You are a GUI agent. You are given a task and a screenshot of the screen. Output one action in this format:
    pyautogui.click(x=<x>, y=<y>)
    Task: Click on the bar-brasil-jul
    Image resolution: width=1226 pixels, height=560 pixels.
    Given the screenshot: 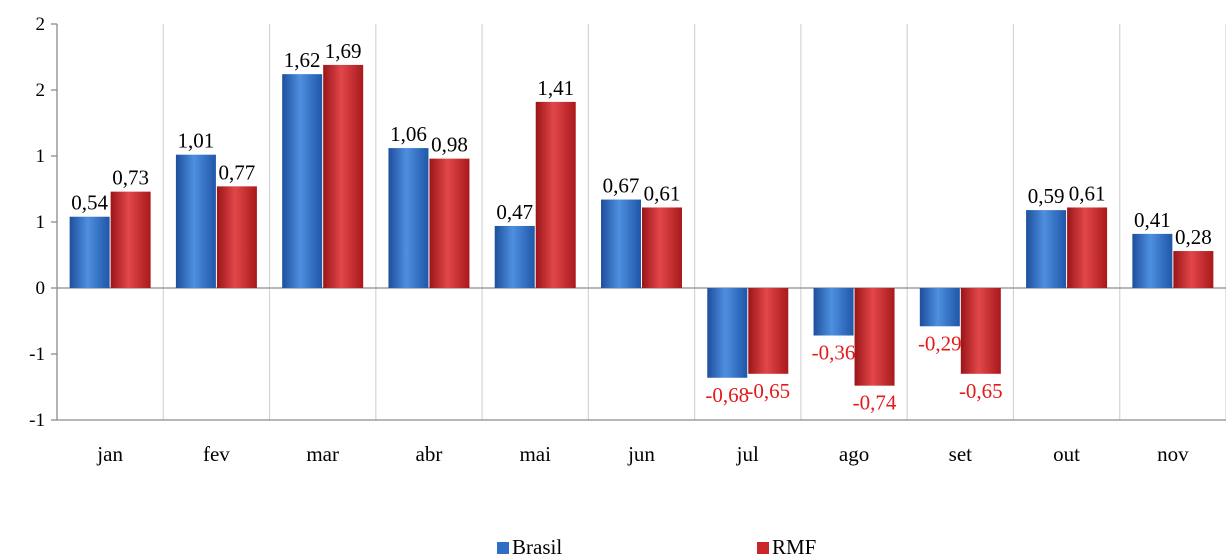 What is the action you would take?
    pyautogui.click(x=727, y=333)
    